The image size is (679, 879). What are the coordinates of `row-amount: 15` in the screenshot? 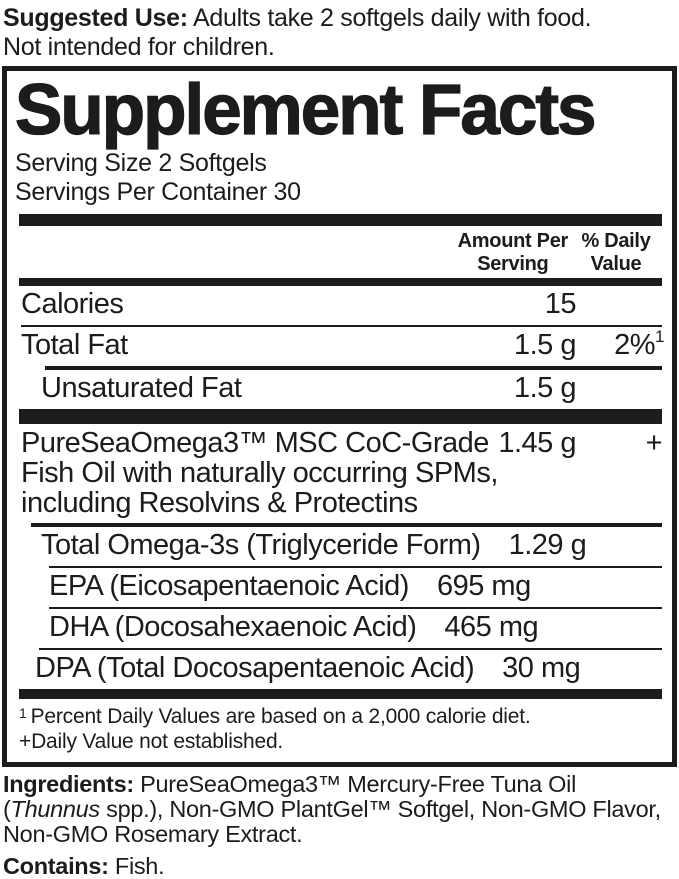 It's located at (560, 305).